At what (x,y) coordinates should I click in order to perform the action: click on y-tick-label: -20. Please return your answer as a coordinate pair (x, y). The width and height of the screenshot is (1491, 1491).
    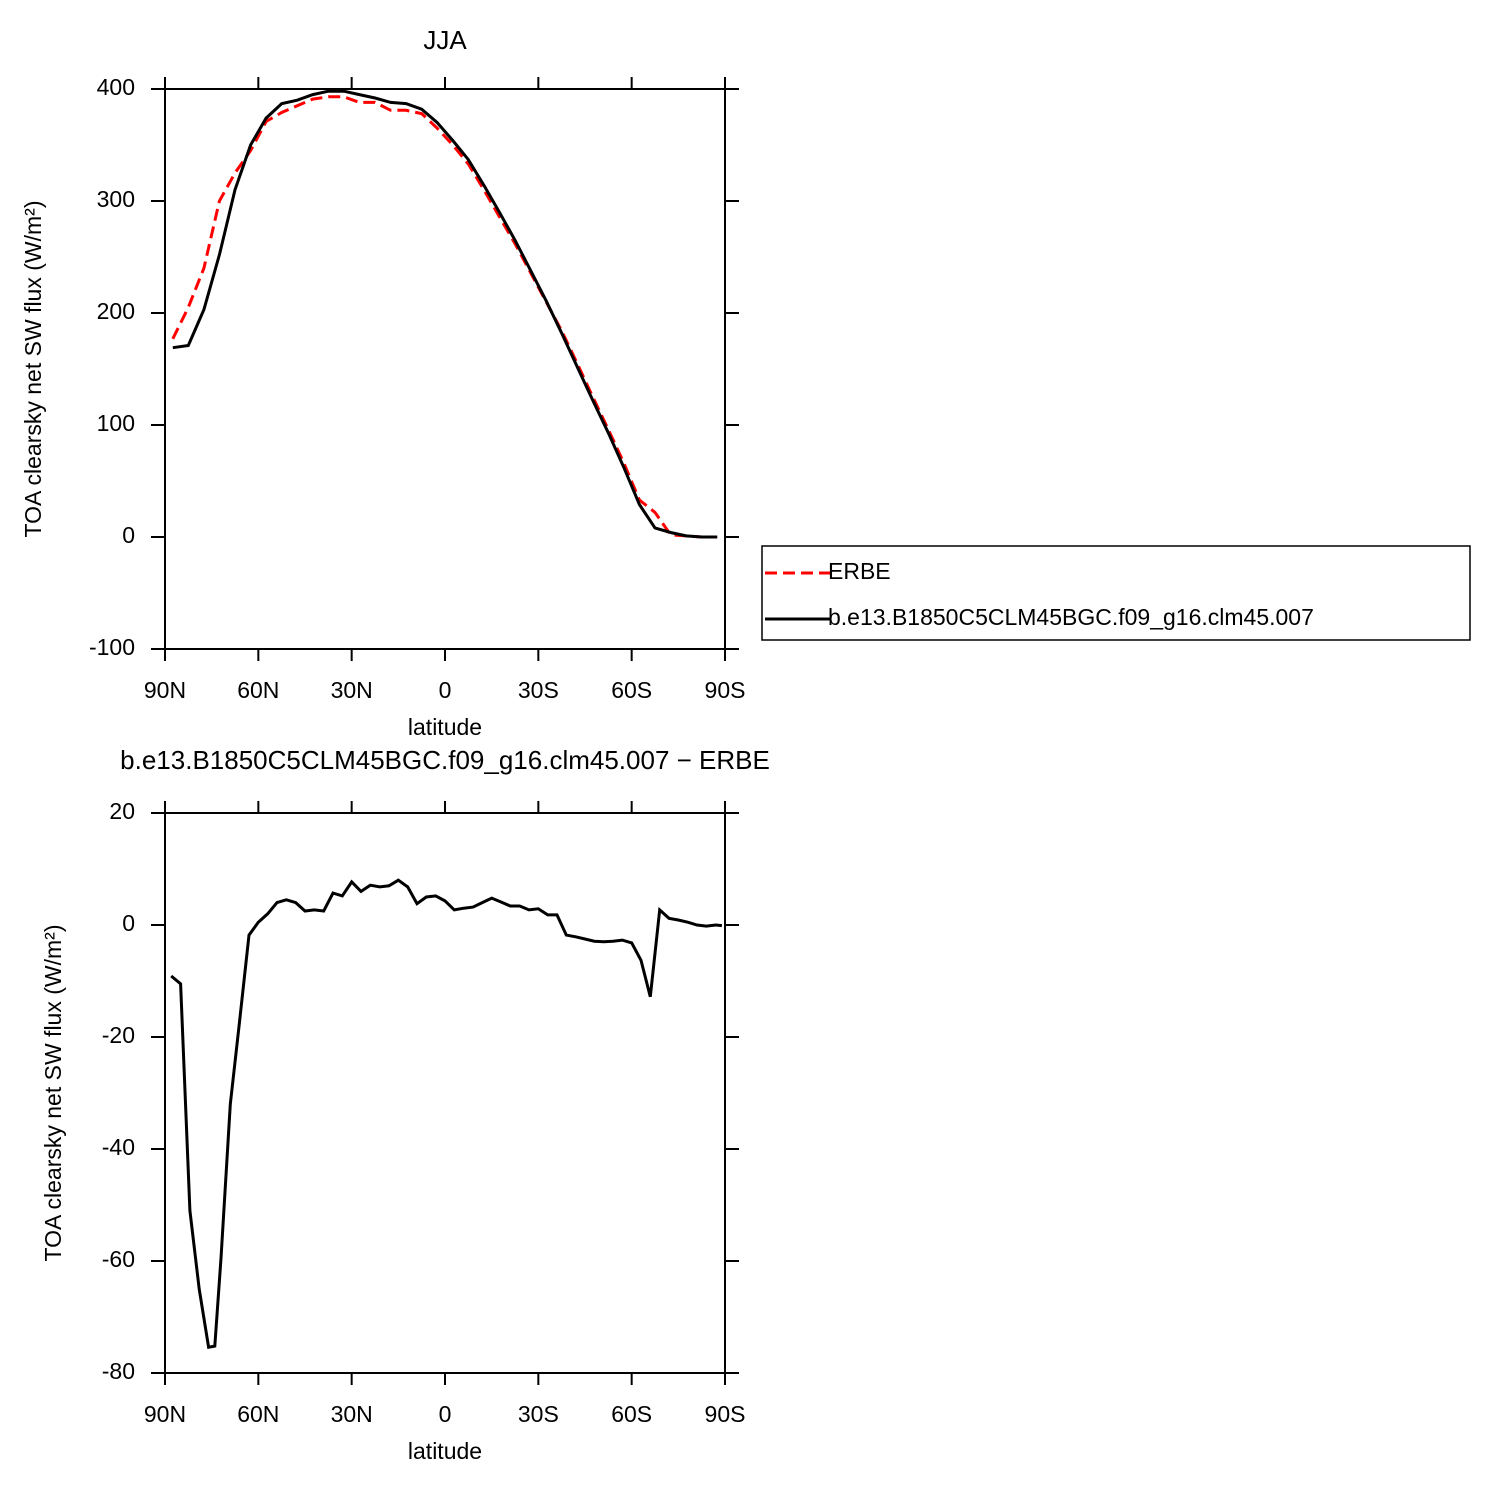
    Looking at the image, I should click on (118, 1035).